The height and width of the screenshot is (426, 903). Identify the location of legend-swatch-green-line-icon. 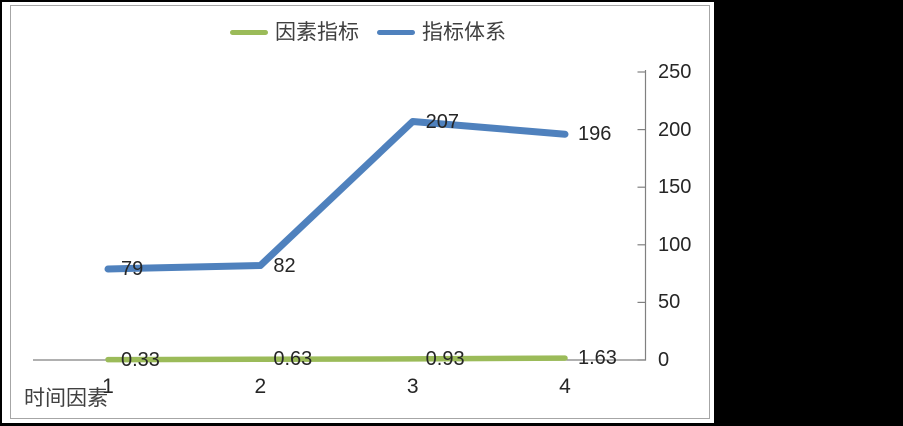
(249, 32).